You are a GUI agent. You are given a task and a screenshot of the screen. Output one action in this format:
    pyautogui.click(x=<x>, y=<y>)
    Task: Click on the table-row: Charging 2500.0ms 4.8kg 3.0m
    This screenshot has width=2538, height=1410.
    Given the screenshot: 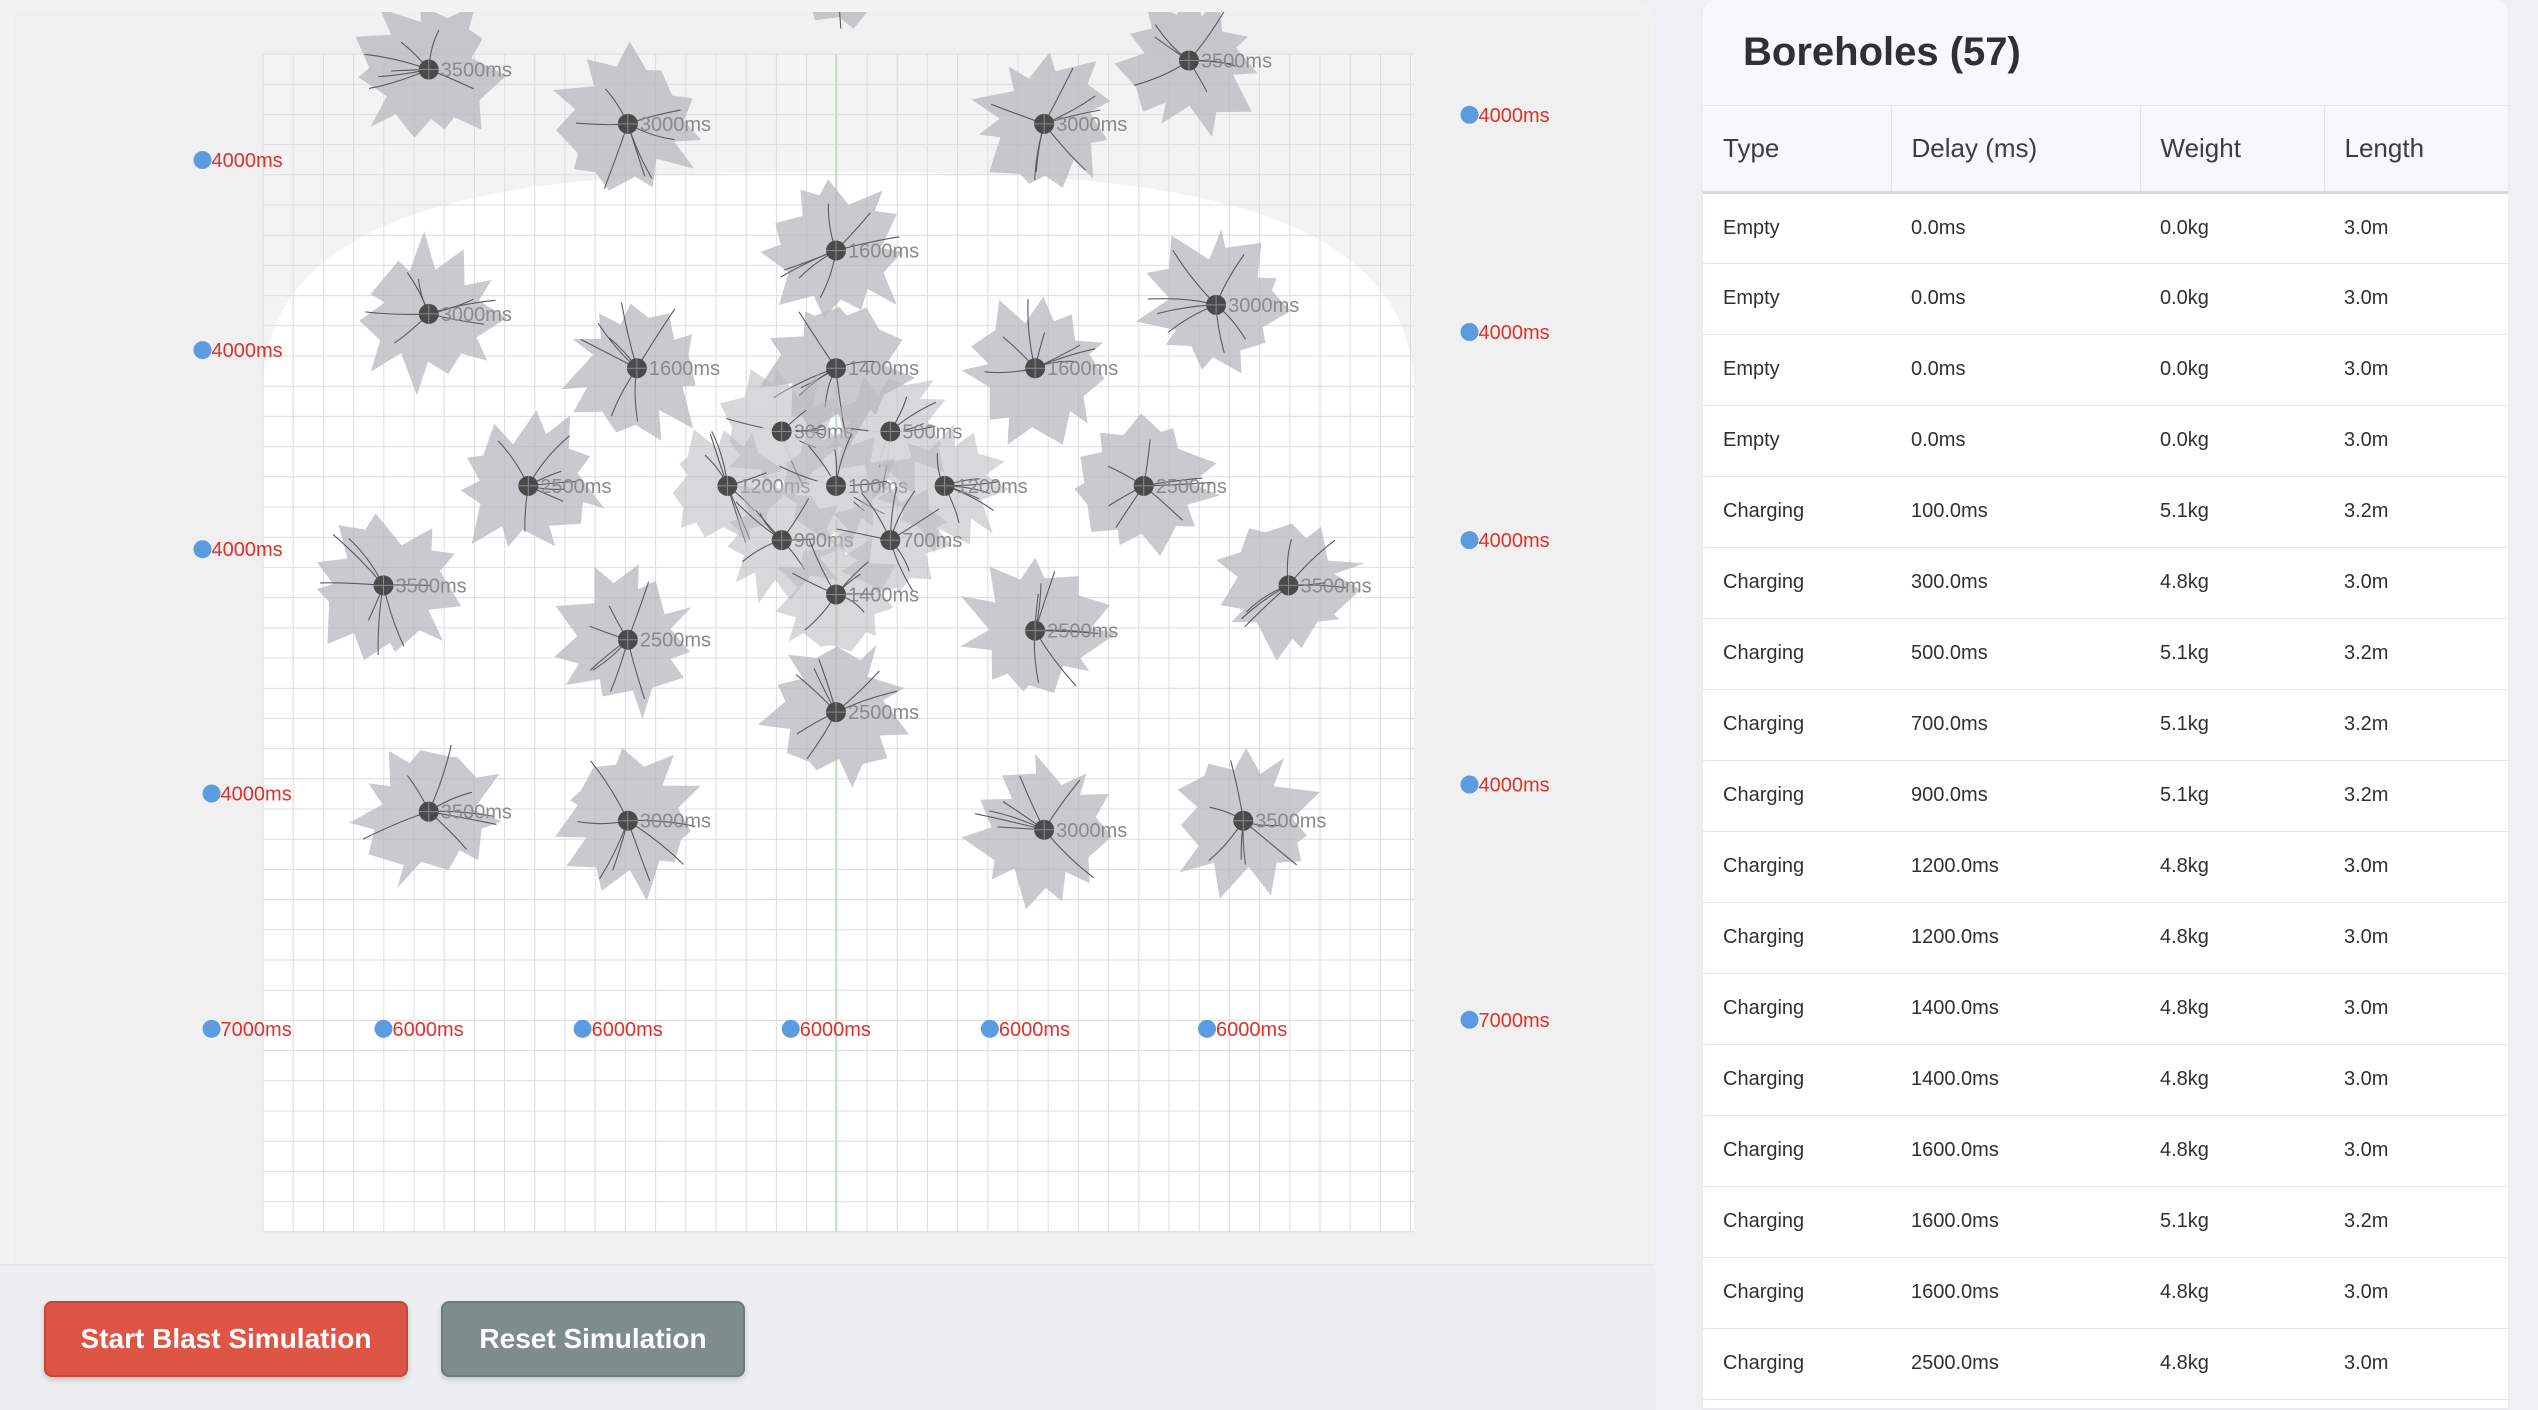 What is the action you would take?
    pyautogui.click(x=2105, y=1364)
    